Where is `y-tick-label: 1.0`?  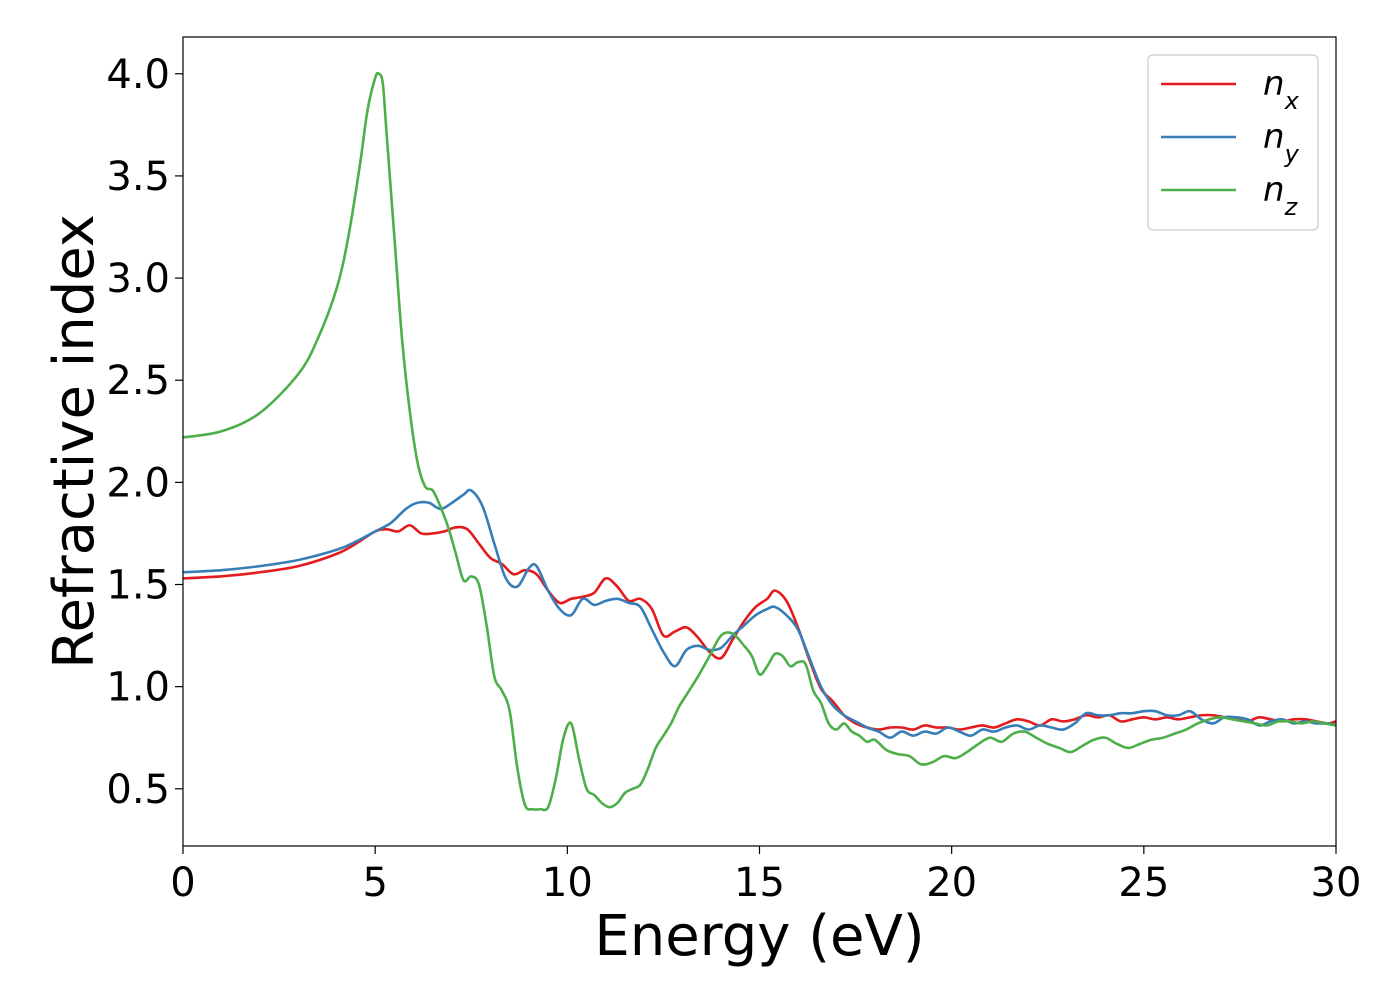
y-tick-label: 1.0 is located at coordinates (138, 688).